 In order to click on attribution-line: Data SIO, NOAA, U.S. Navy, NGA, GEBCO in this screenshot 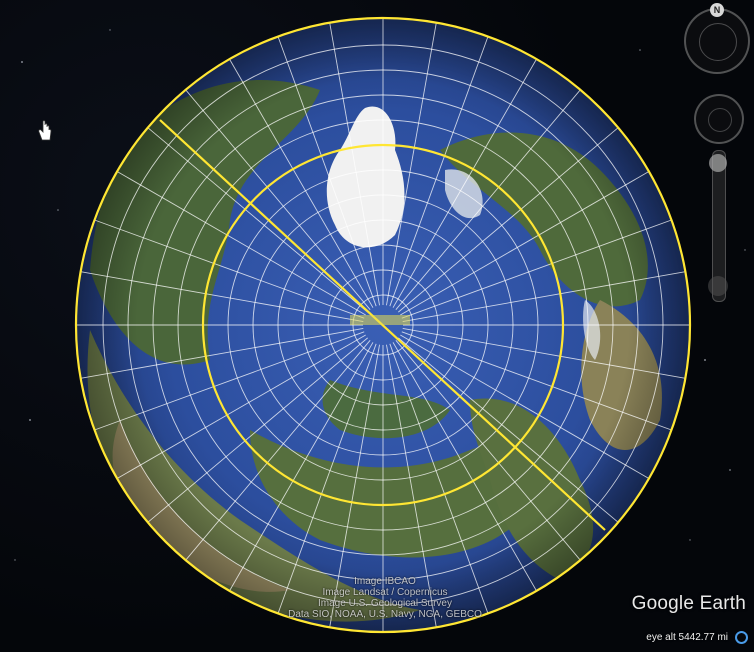, I will do `click(385, 614)`.